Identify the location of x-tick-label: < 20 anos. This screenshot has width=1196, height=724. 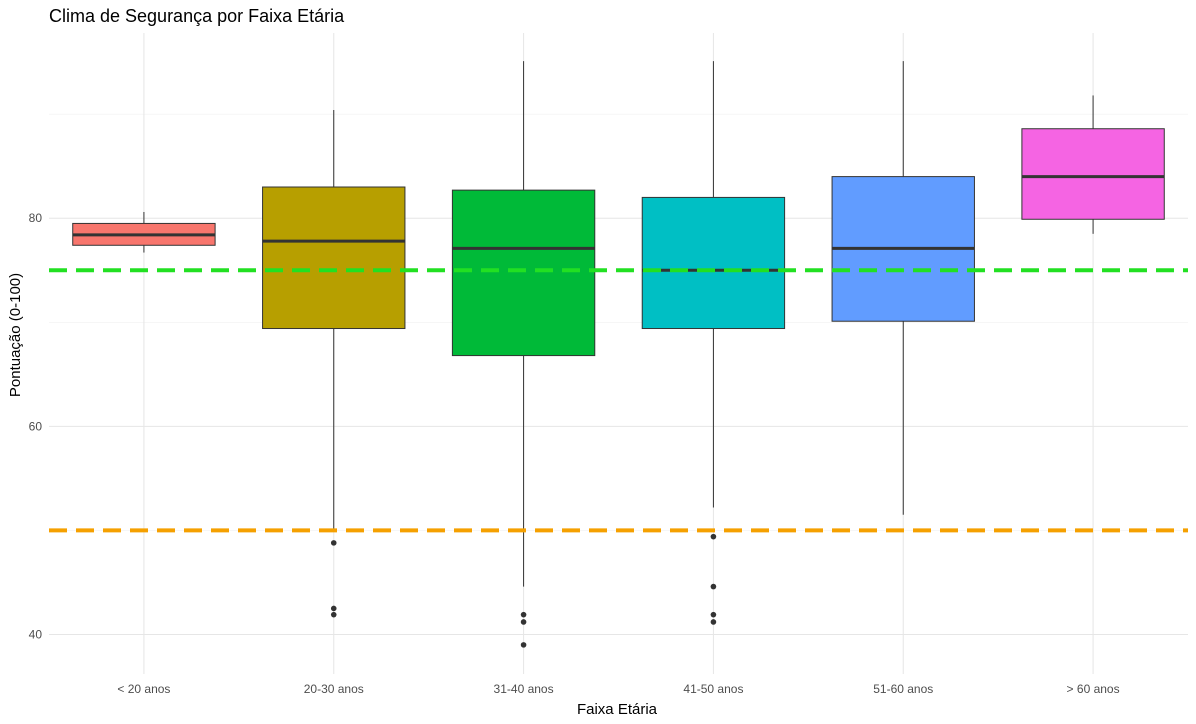
(143, 689).